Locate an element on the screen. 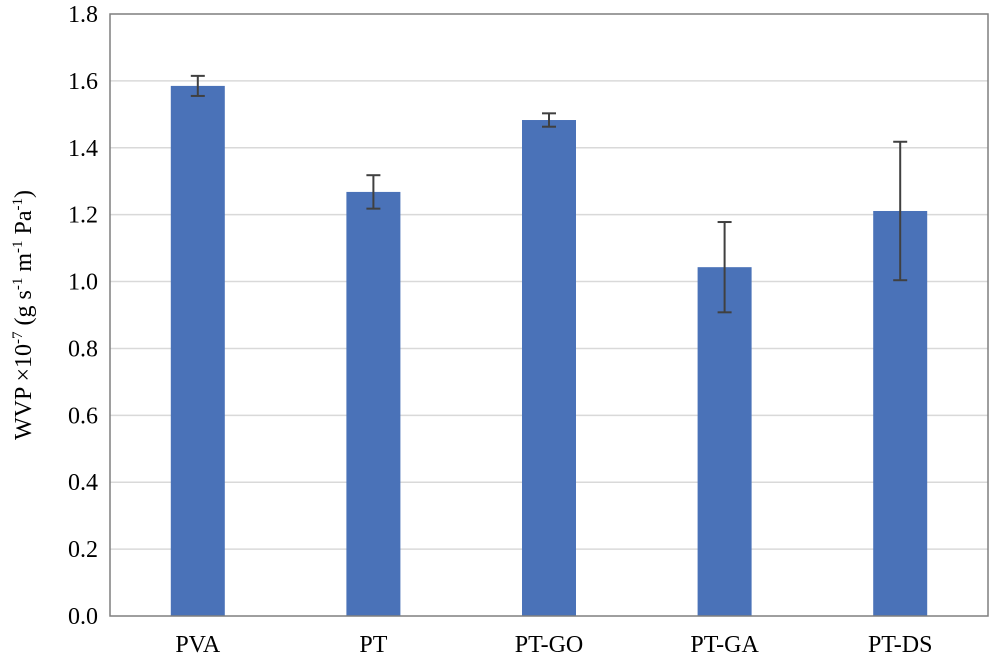  y-tick-label: 1.4 is located at coordinates (83, 149).